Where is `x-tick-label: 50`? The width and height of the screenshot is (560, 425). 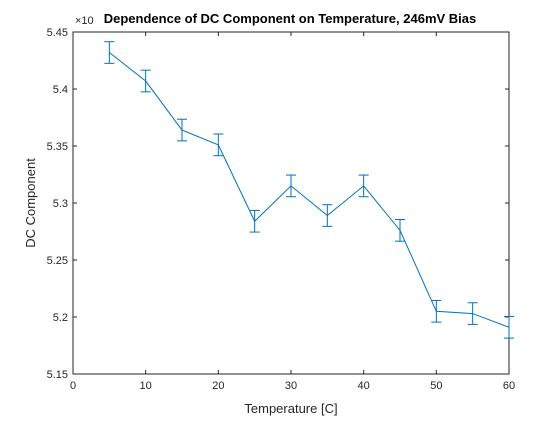
x-tick-label: 50 is located at coordinates (436, 386).